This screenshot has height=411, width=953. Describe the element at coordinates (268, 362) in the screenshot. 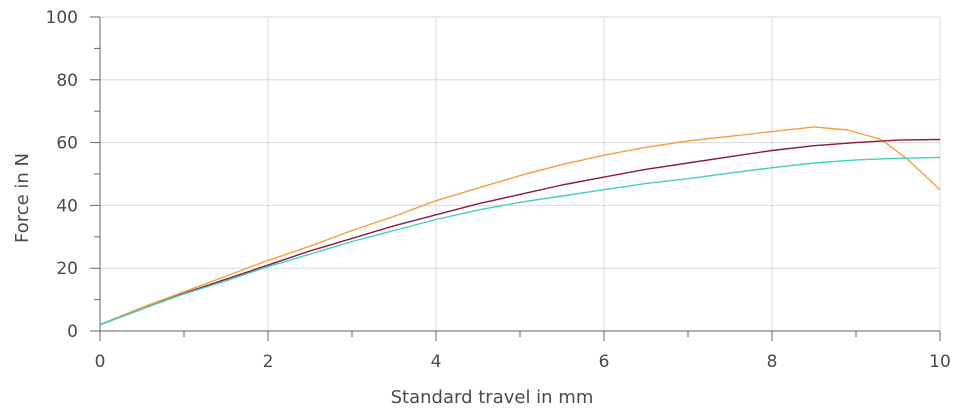

I see `x-tick-label: 2` at that location.